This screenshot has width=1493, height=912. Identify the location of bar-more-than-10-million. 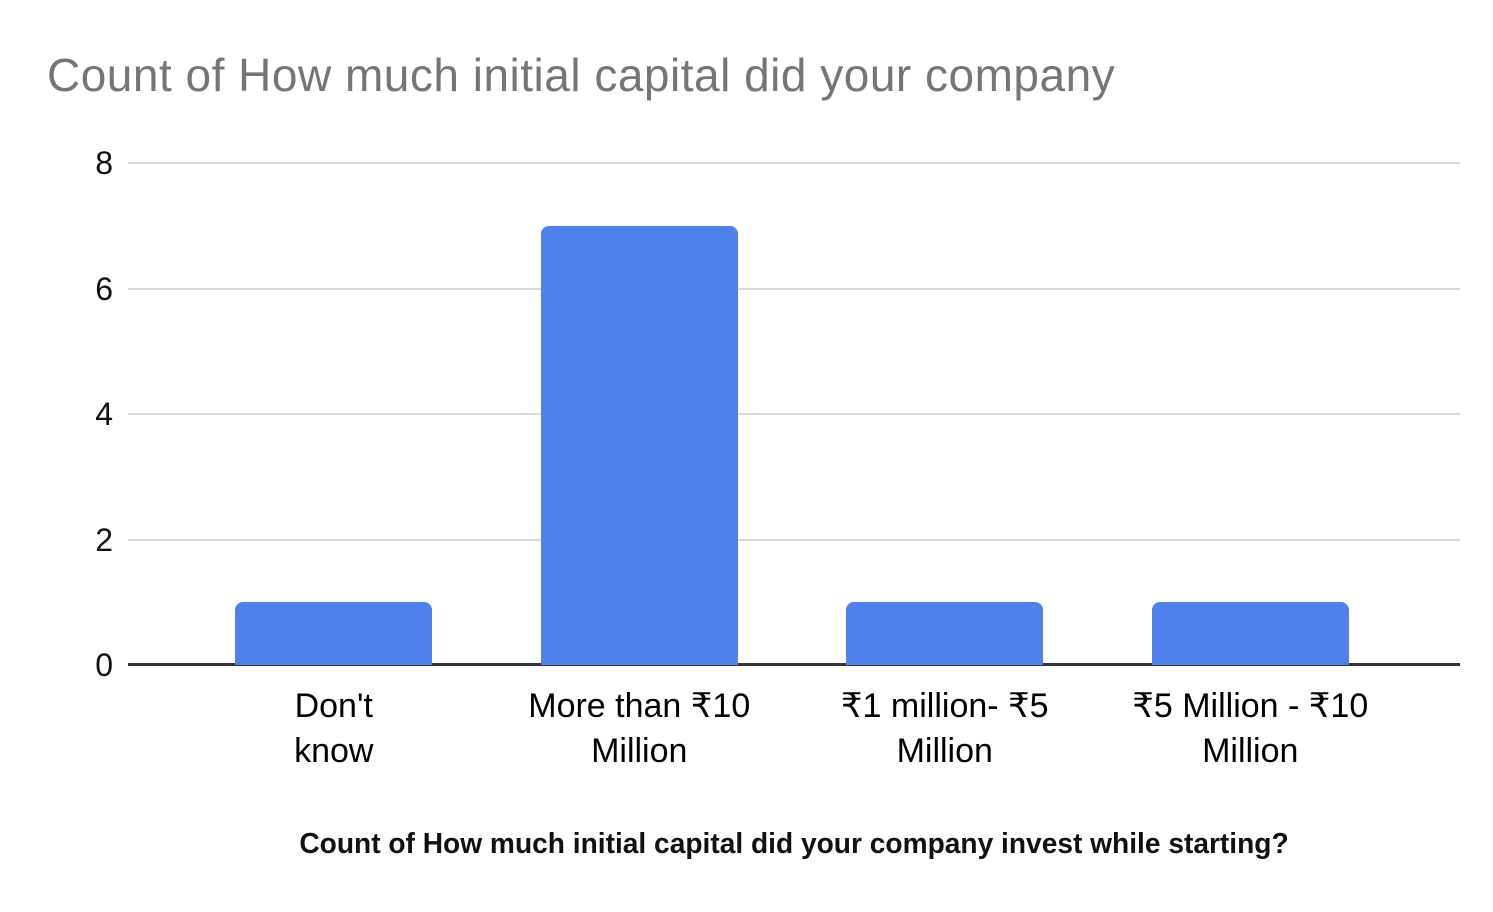
(639, 445).